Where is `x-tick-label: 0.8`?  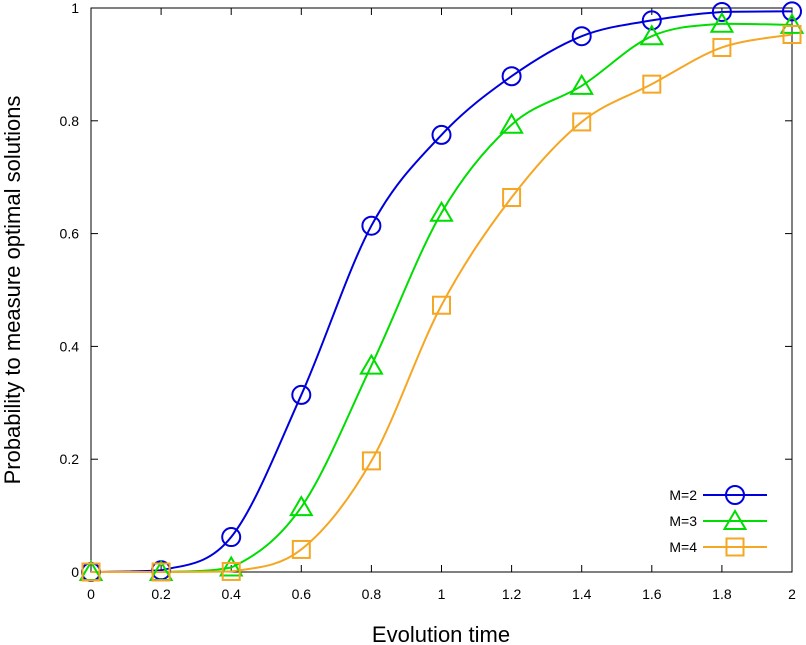 x-tick-label: 0.8 is located at coordinates (372, 594).